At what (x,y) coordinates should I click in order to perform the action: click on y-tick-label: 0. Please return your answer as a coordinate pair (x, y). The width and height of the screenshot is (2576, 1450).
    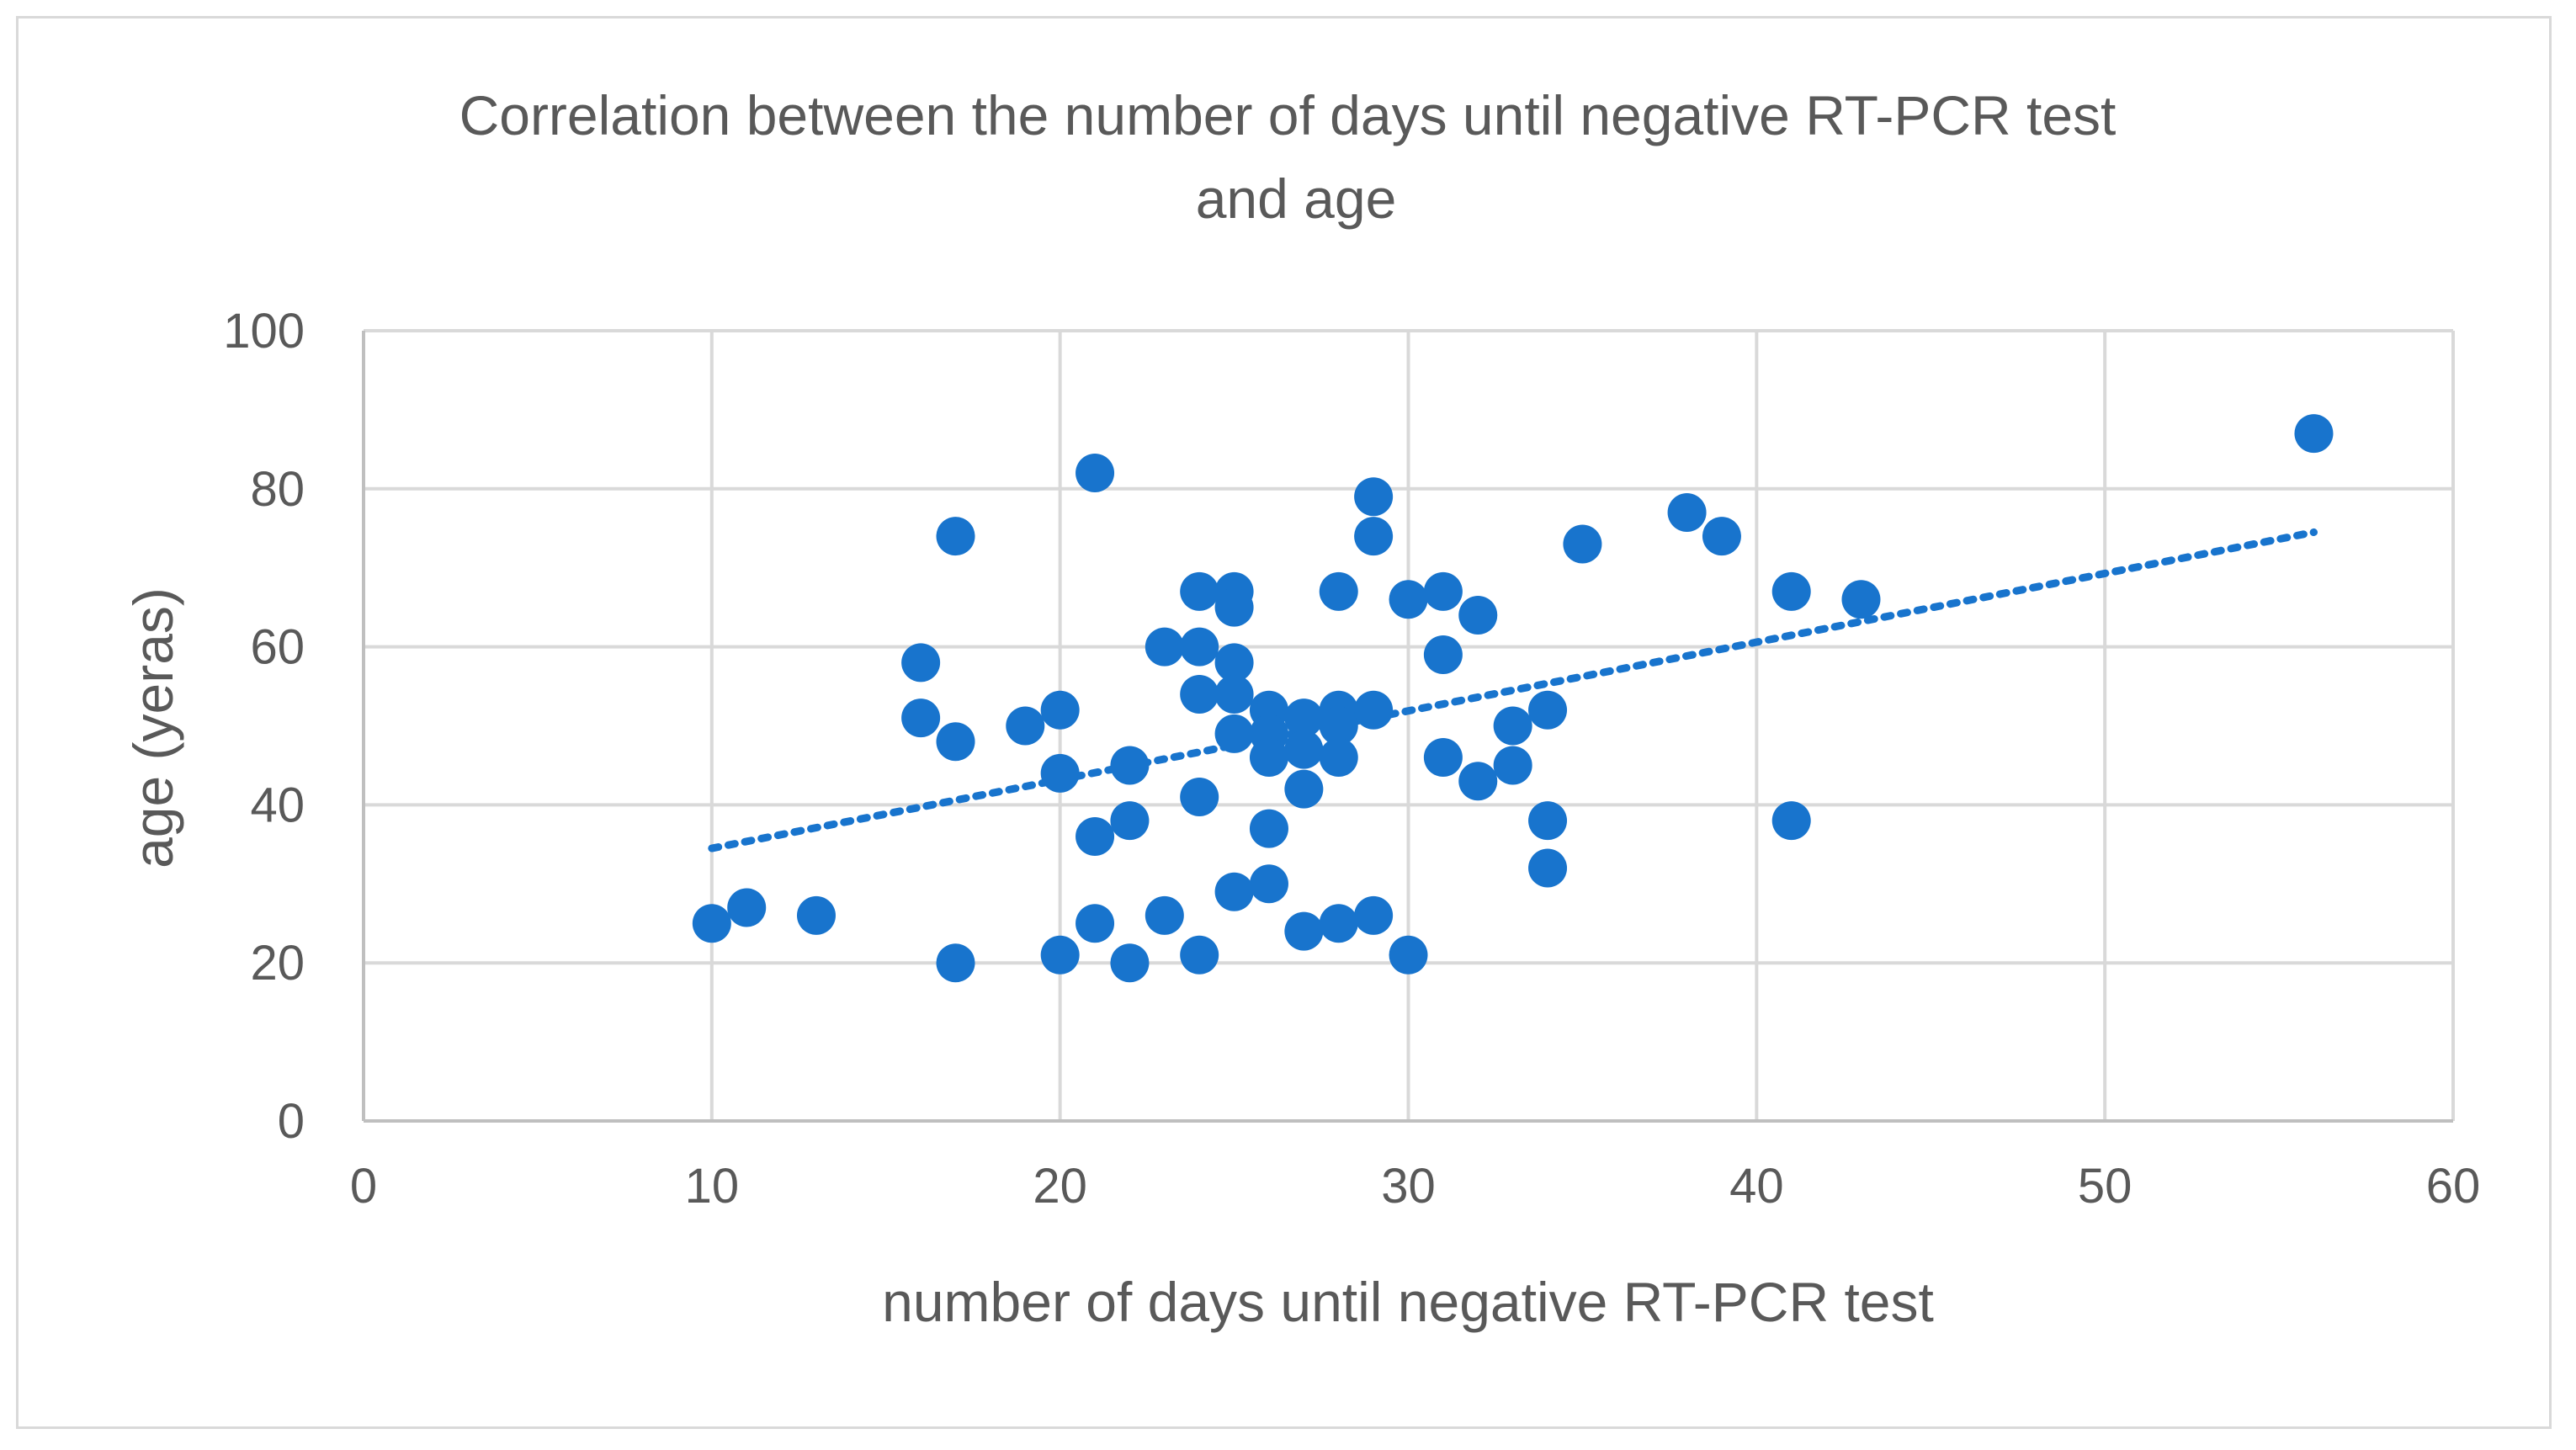
    Looking at the image, I should click on (291, 1121).